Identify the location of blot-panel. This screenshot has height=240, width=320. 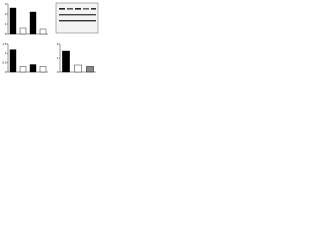
(77, 18).